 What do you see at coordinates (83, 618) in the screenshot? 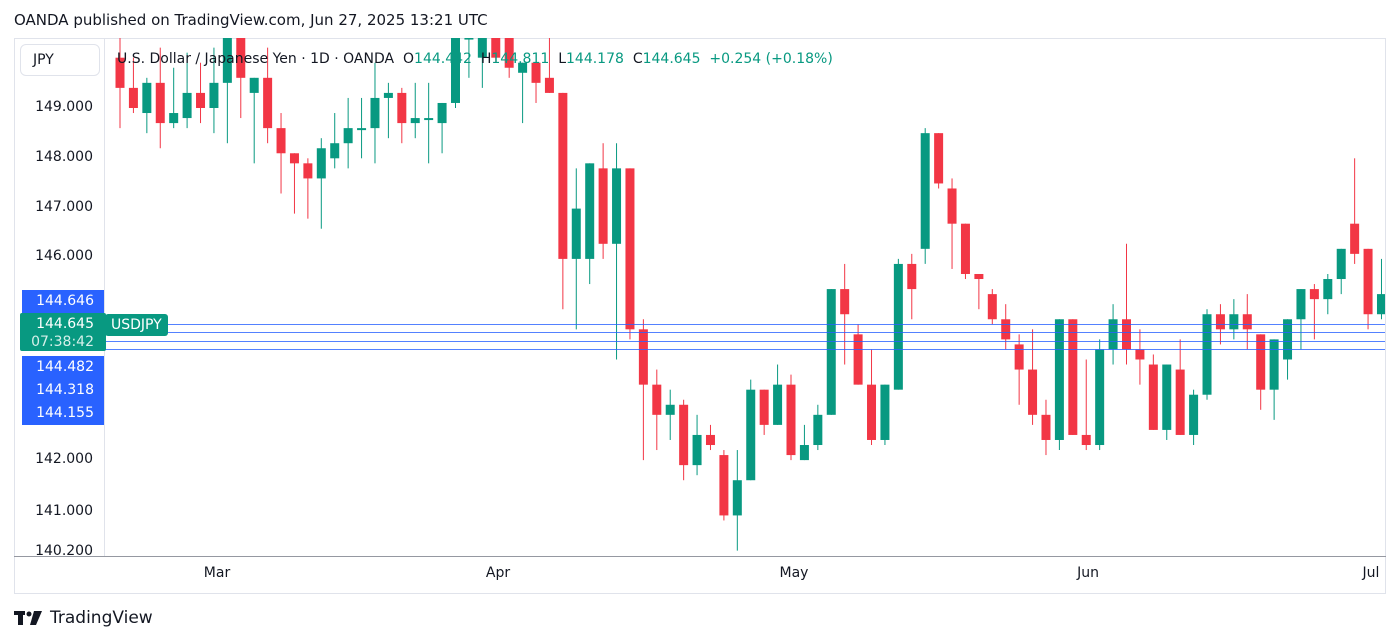
I see `tradingview-logo: TradingView` at bounding box center [83, 618].